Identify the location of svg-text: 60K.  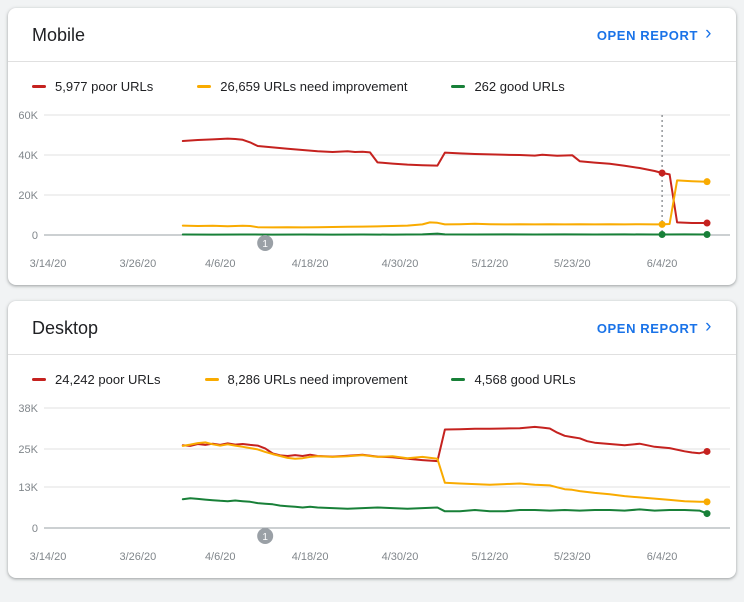
(28, 116).